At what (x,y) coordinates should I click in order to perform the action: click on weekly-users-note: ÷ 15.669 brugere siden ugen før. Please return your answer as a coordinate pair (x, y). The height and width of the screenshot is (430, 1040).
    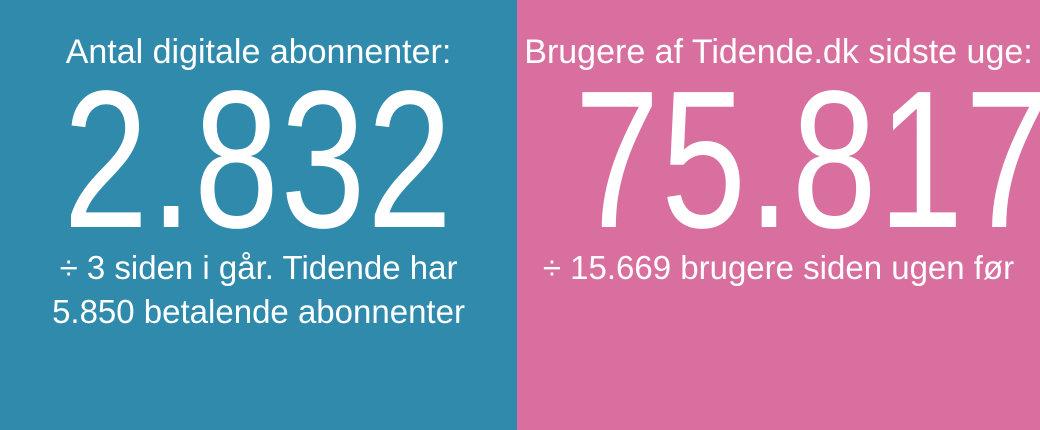
    Looking at the image, I should click on (778, 268).